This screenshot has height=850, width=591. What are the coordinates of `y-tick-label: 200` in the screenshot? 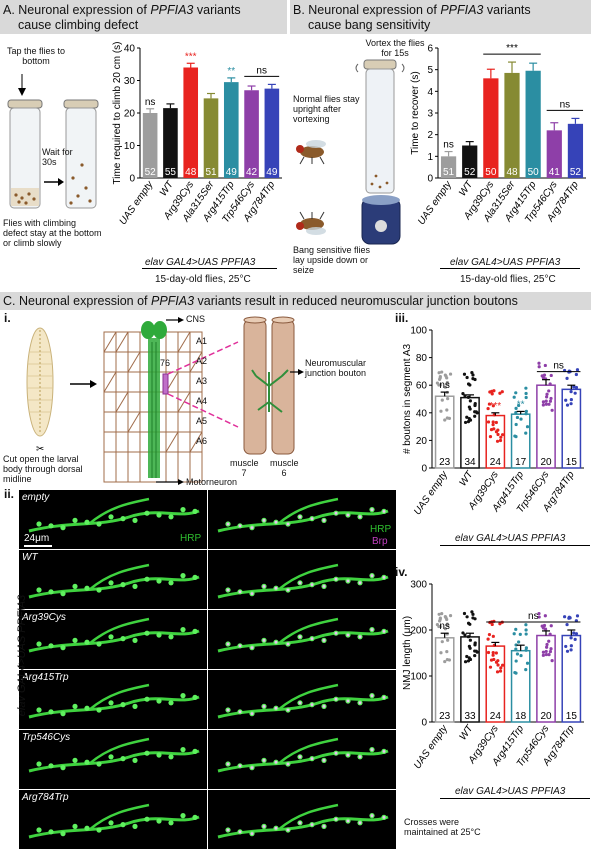 It's located at (418, 631).